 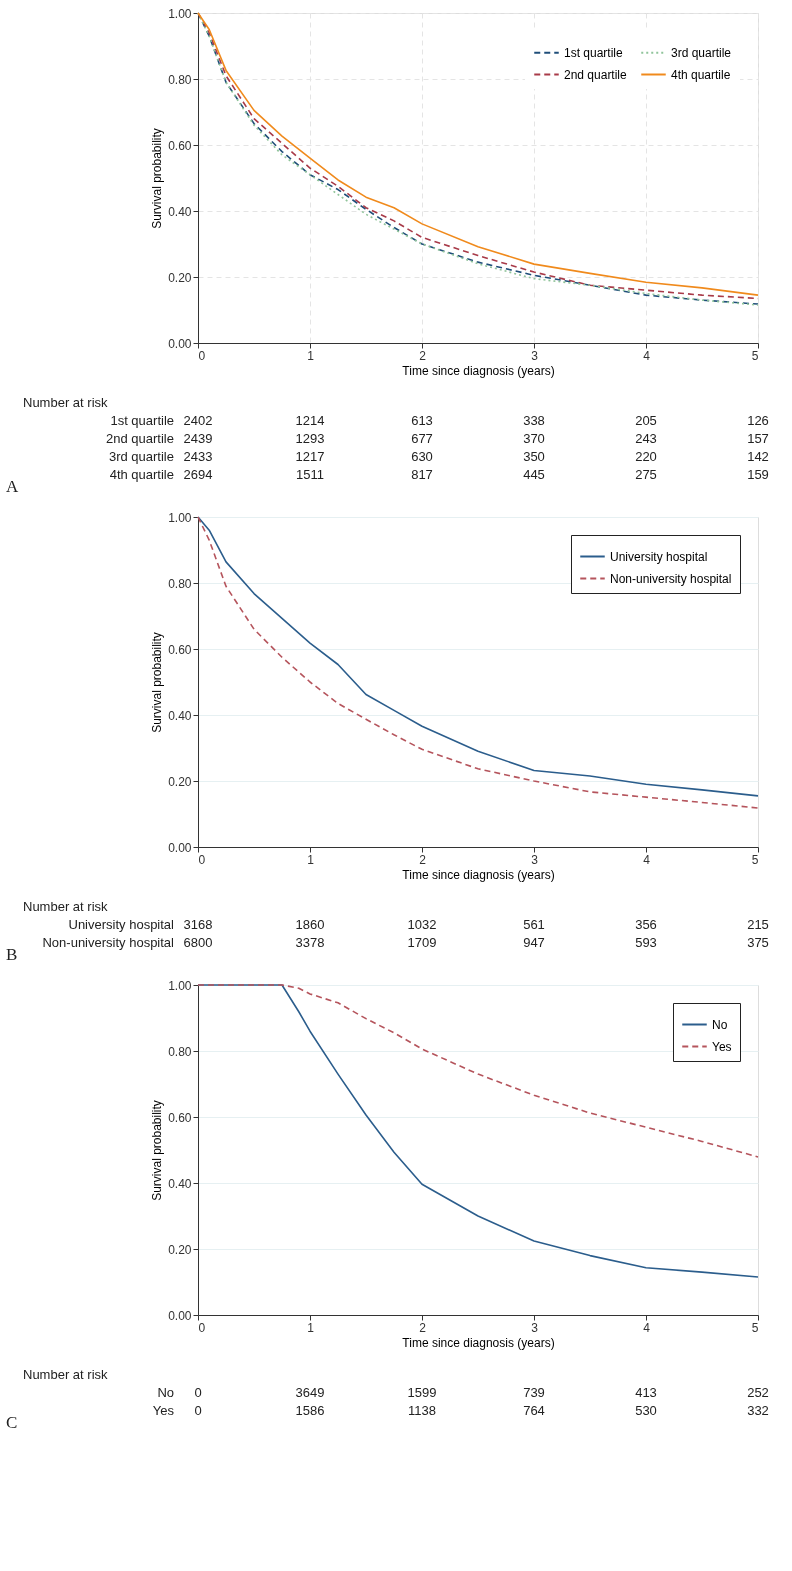 What do you see at coordinates (121, 924) in the screenshot?
I see `text: University hospital` at bounding box center [121, 924].